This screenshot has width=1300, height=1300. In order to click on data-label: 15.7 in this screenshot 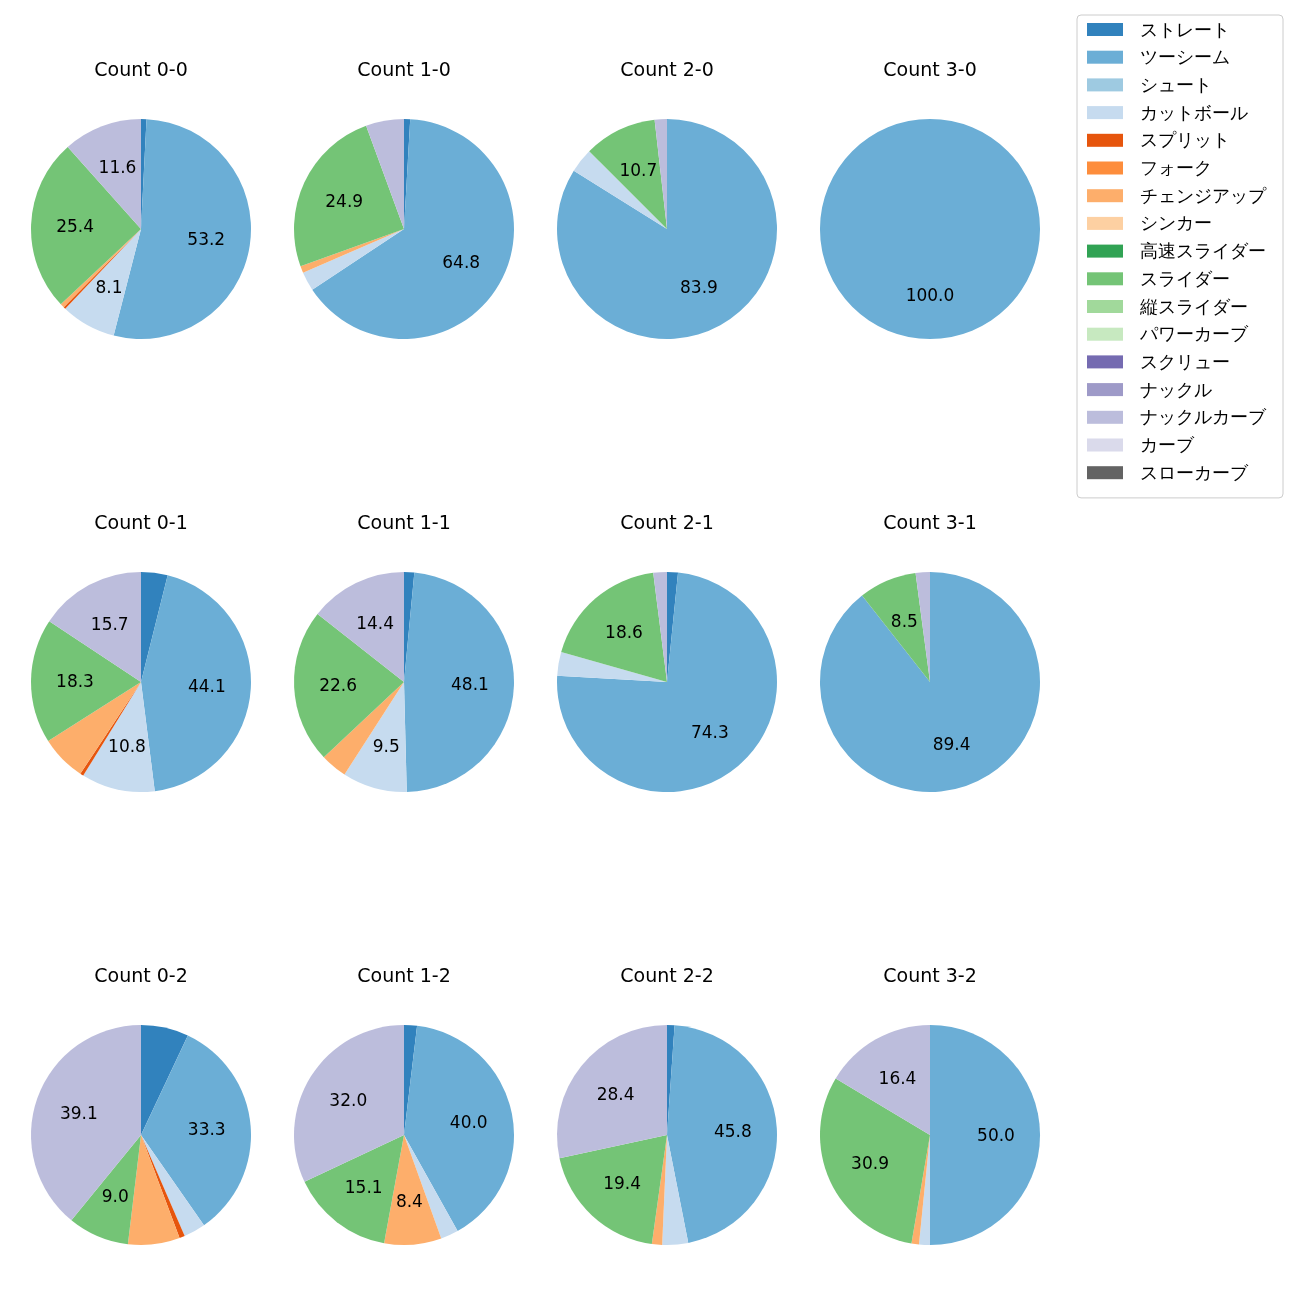, I will do `click(109, 623)`.